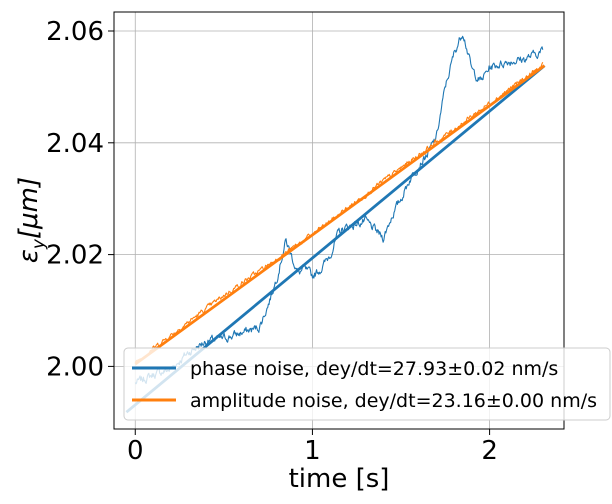  Describe the element at coordinates (135, 451) in the screenshot. I see `x-tick-label: 0` at that location.